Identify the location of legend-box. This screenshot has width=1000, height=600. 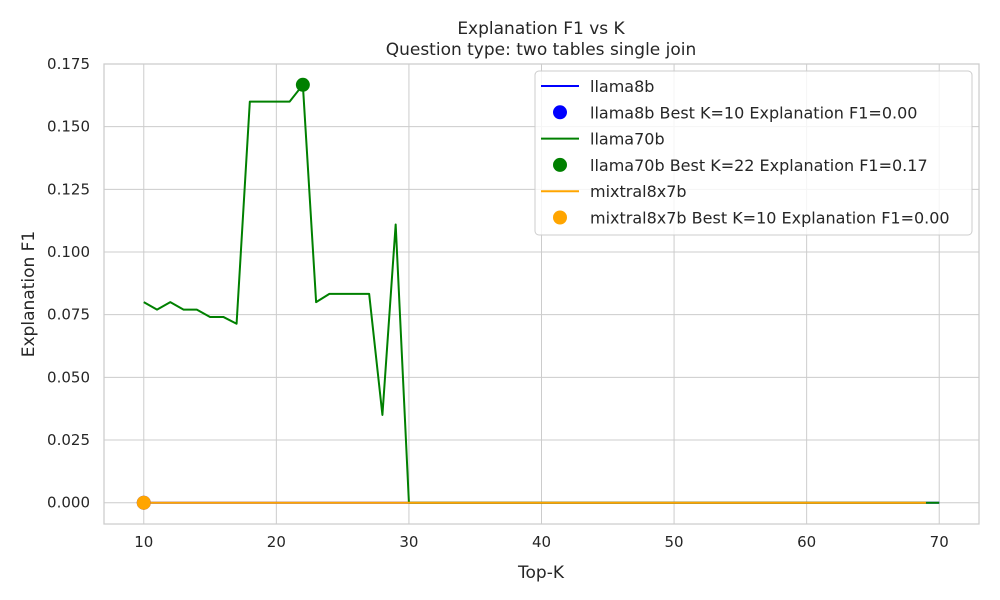
(753, 153).